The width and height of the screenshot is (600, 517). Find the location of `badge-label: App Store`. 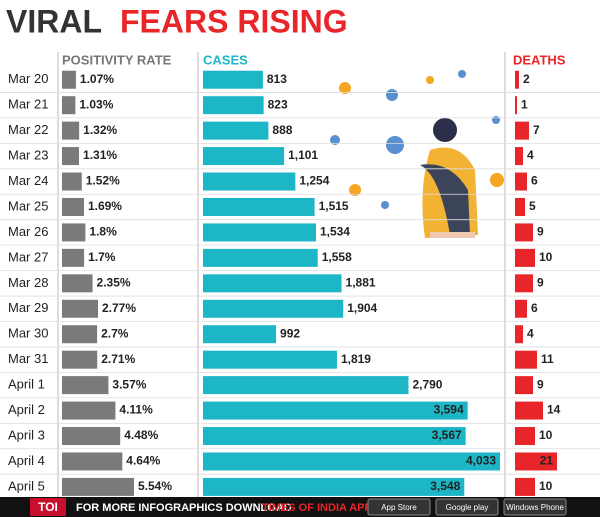

badge-label: App Store is located at coordinates (399, 507).